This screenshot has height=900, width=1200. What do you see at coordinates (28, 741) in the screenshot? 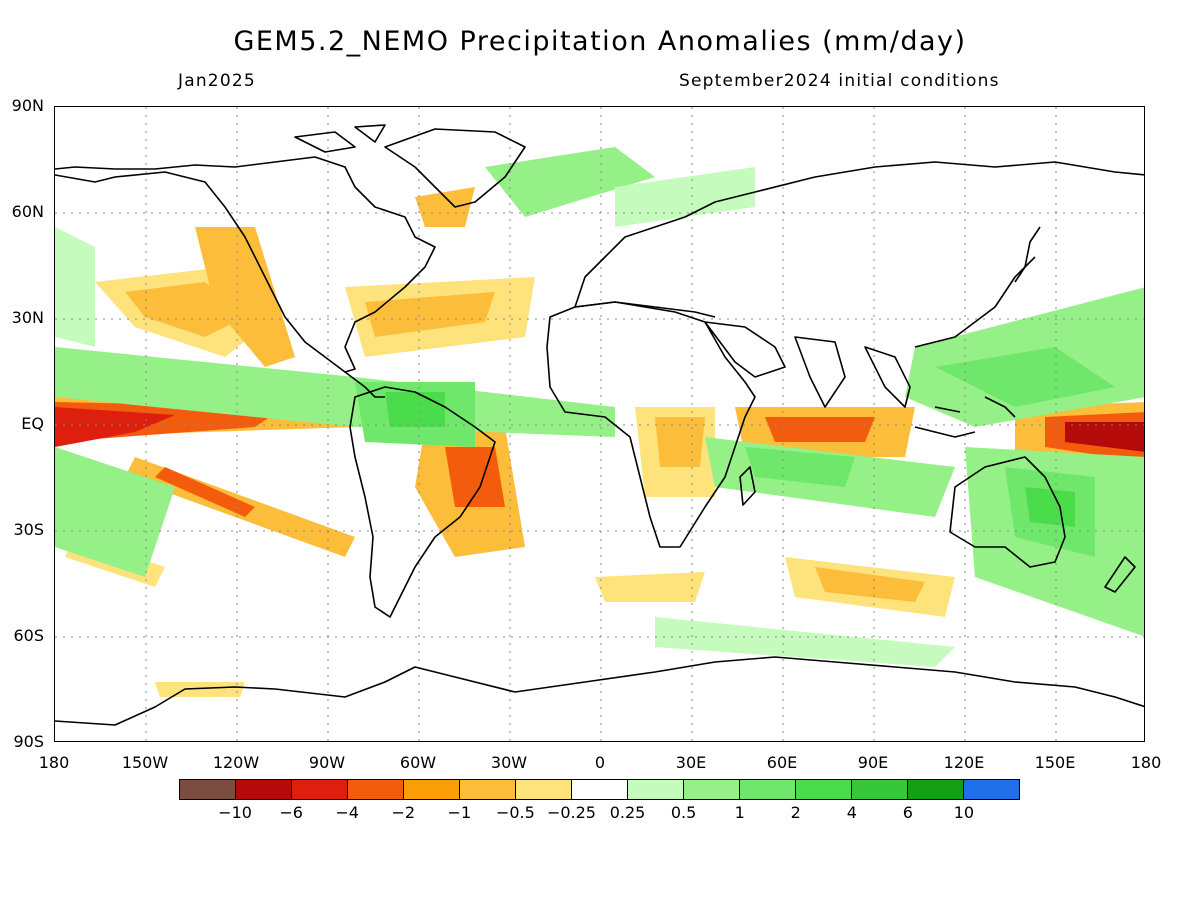
I see `lat-label: 90S` at bounding box center [28, 741].